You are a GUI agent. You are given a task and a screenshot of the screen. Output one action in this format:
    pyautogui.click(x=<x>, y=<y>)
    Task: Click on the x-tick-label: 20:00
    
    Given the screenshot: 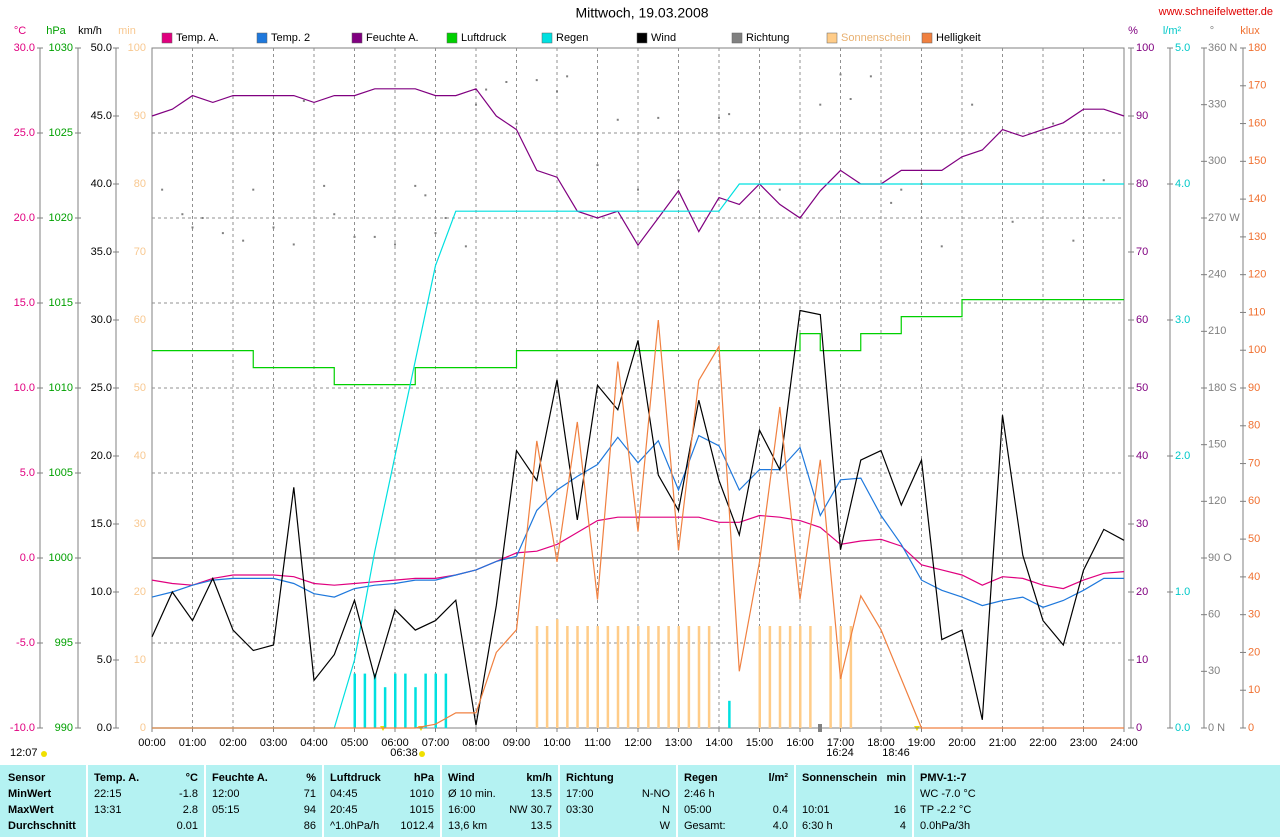 What is the action you would take?
    pyautogui.click(x=962, y=743)
    